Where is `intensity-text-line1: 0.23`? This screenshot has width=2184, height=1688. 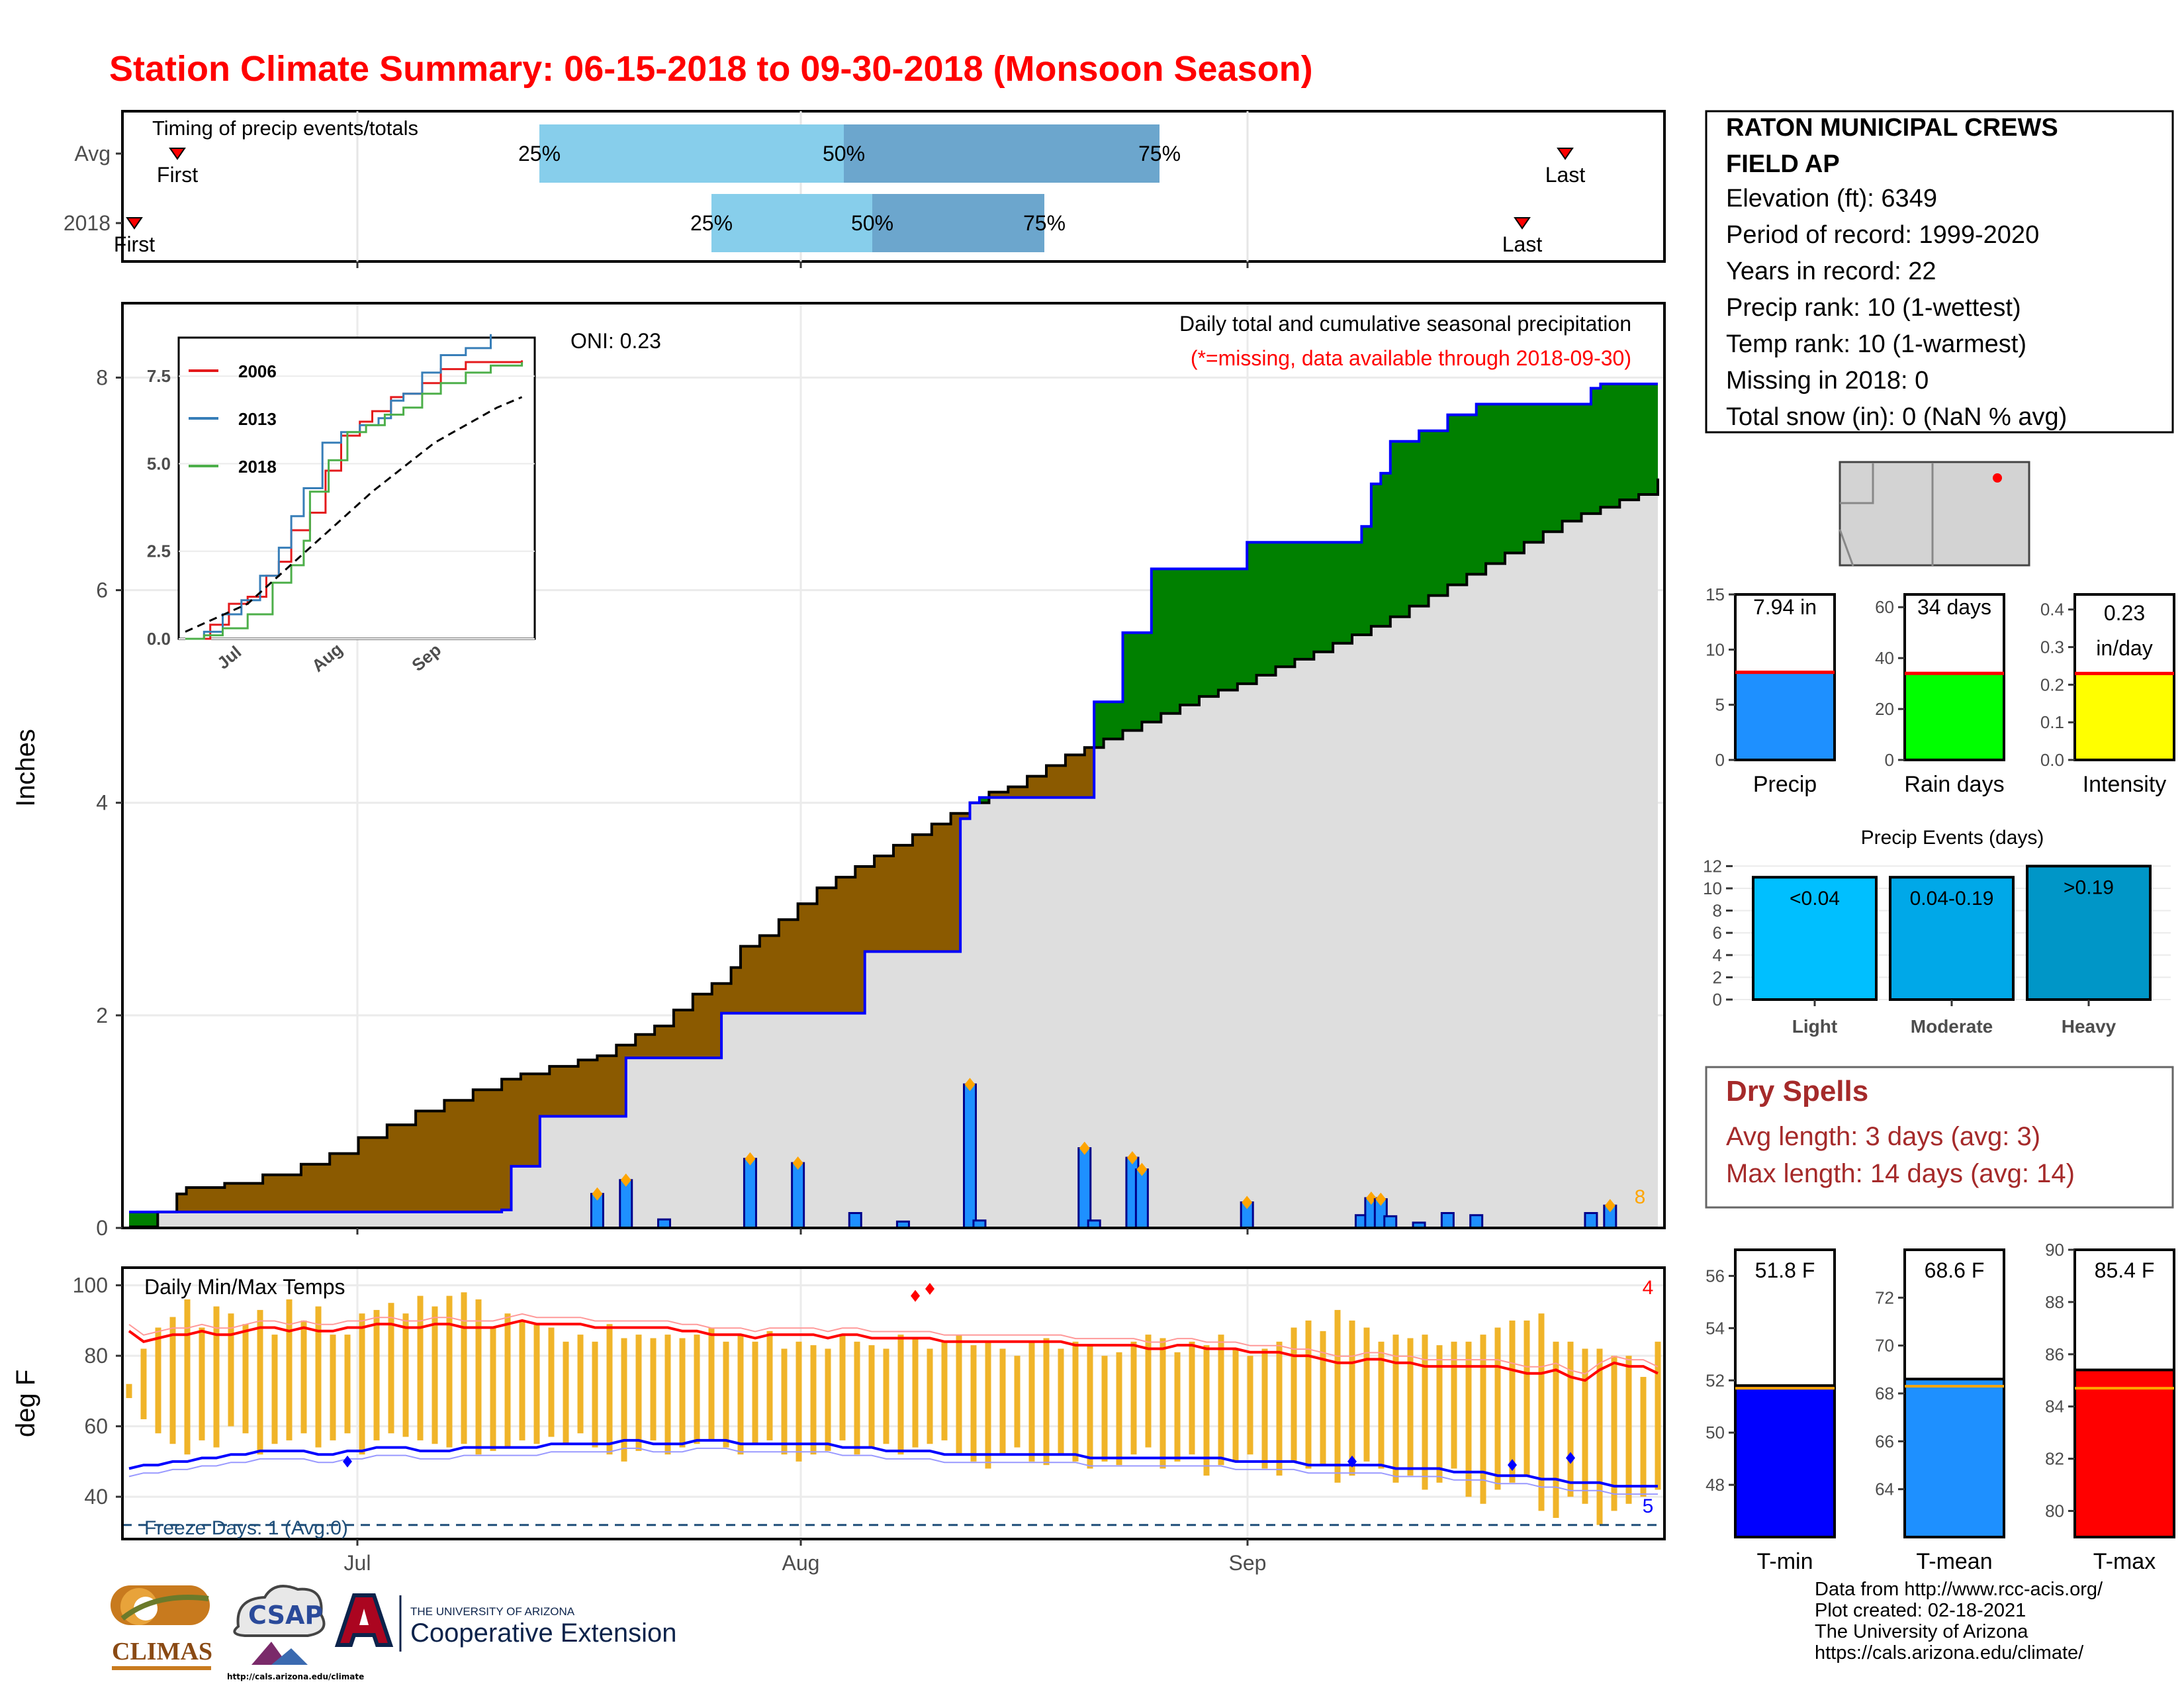 intensity-text-line1: 0.23 is located at coordinates (2124, 613).